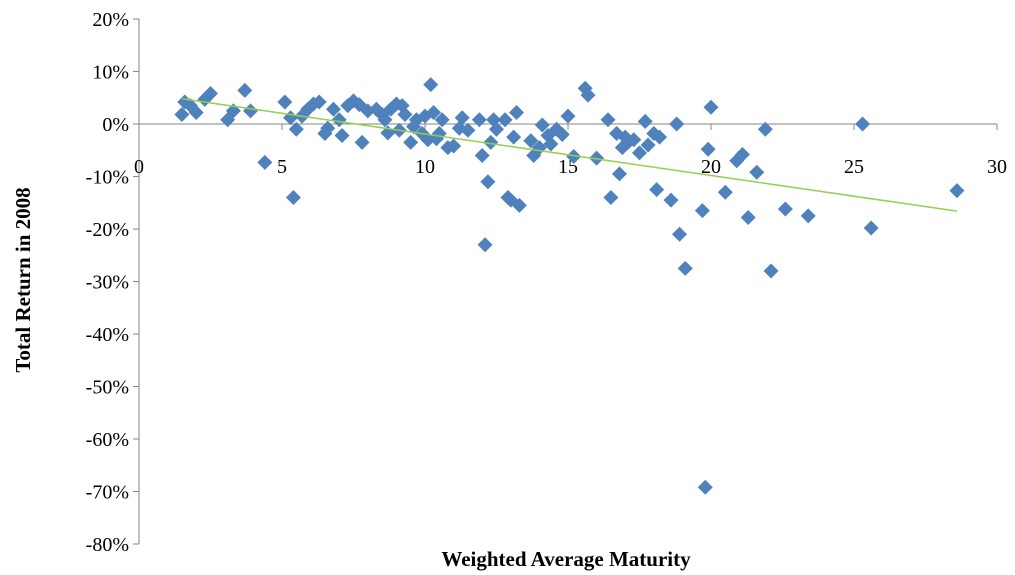 Image resolution: width=1015 pixels, height=575 pixels. What do you see at coordinates (139, 167) in the screenshot?
I see `x-tick-label: 0` at bounding box center [139, 167].